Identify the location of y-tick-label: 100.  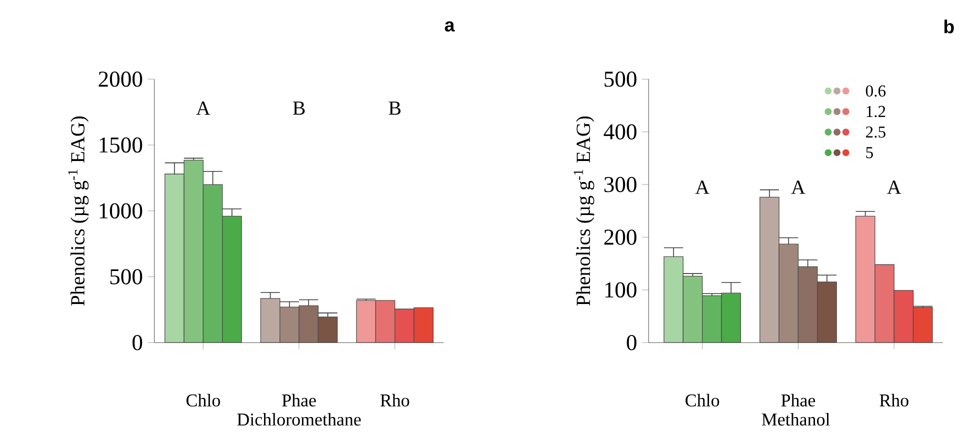
(620, 290).